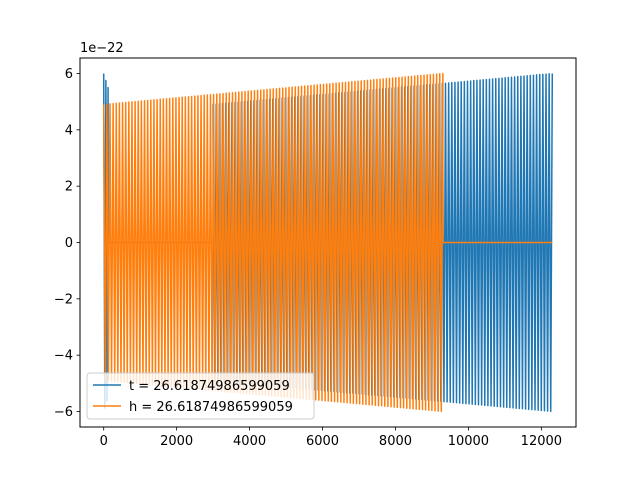 This screenshot has width=640, height=480. I want to click on legend-label-1: t = 26.61874986599059, so click(209, 386).